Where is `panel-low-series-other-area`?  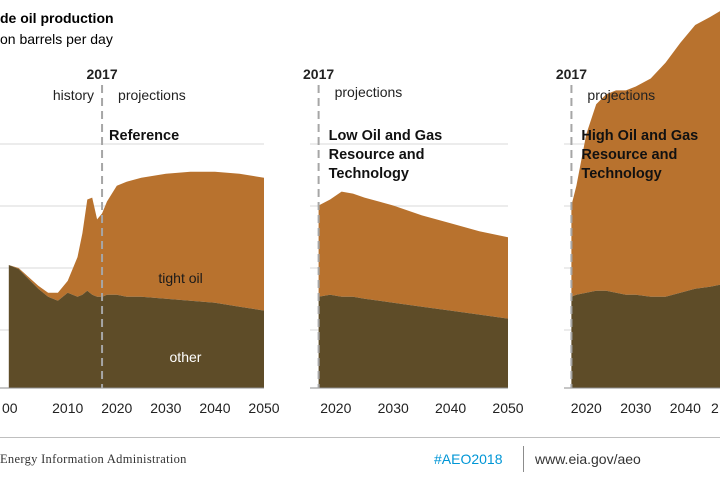 panel-low-series-other-area is located at coordinates (413, 341).